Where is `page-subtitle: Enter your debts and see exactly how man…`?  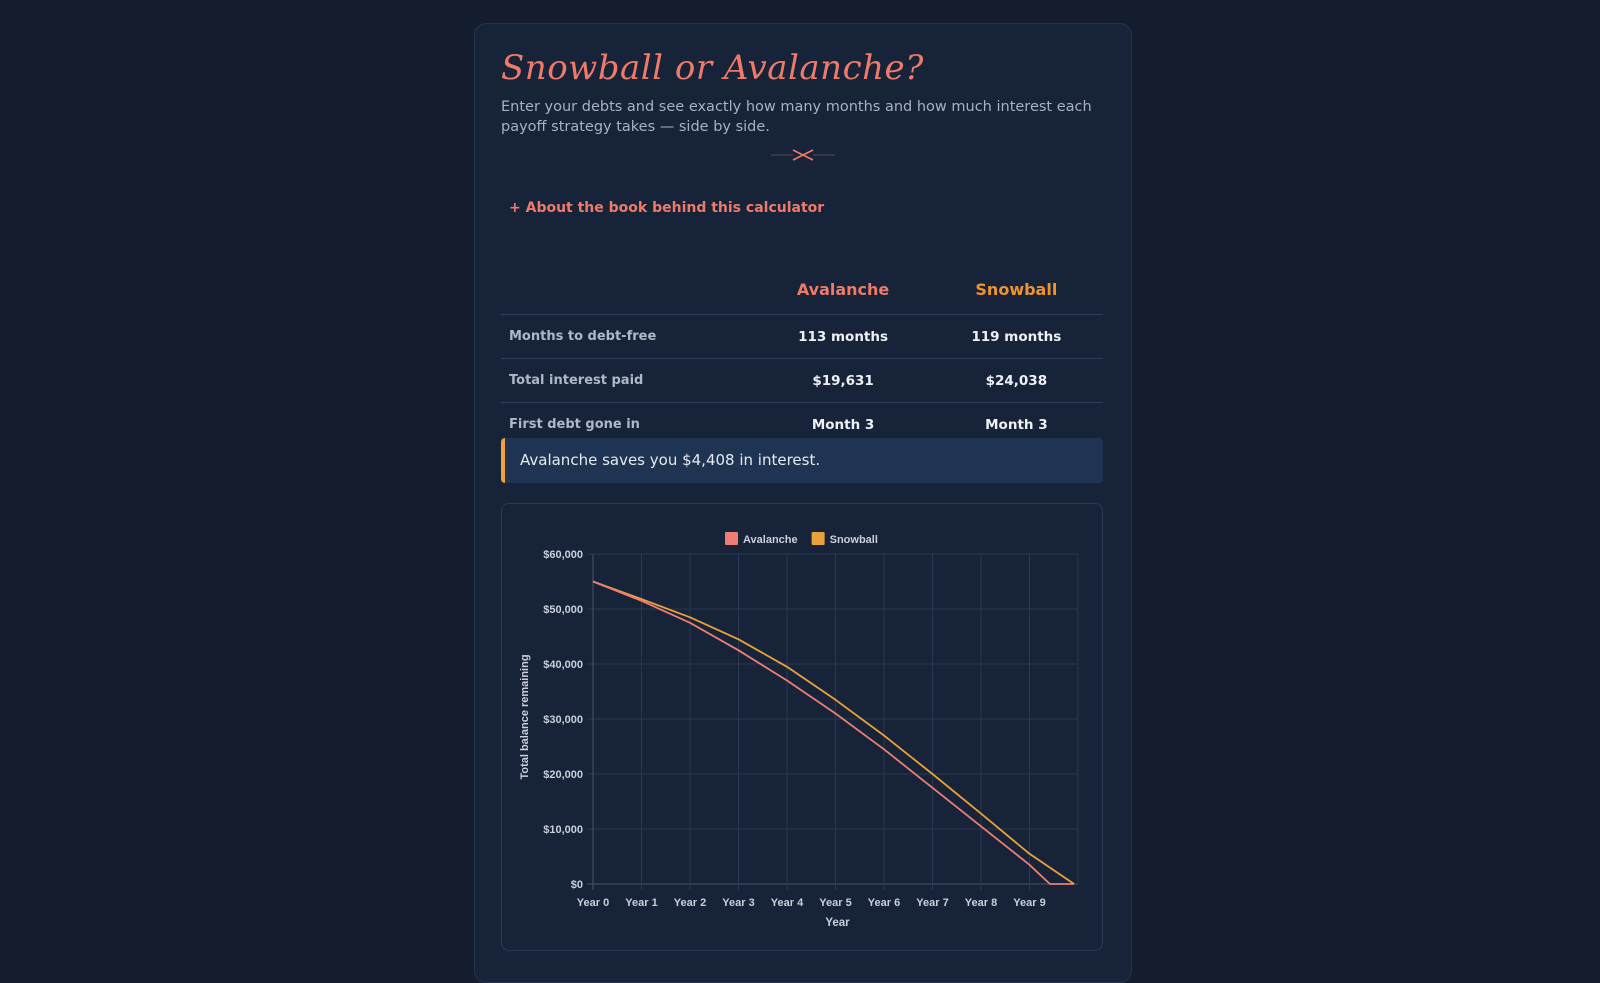
page-subtitle: Enter your debts and see exactly how man… is located at coordinates (796, 117).